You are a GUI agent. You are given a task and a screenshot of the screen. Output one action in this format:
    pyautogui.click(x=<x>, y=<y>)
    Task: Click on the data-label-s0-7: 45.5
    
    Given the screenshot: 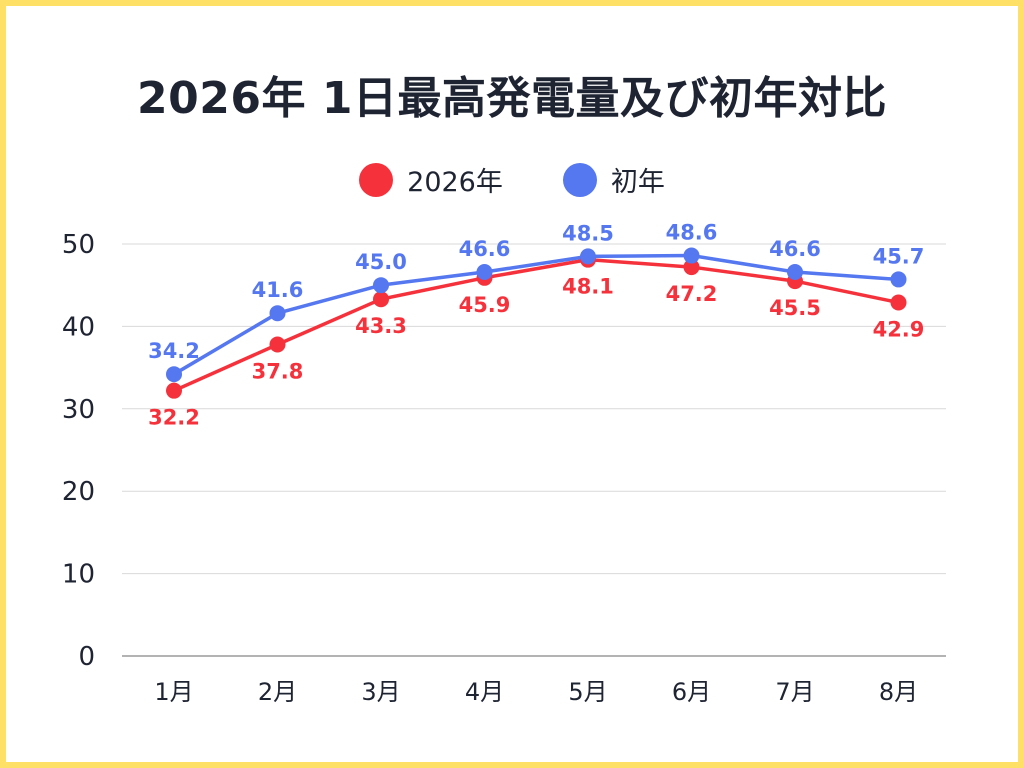 What is the action you would take?
    pyautogui.click(x=795, y=308)
    